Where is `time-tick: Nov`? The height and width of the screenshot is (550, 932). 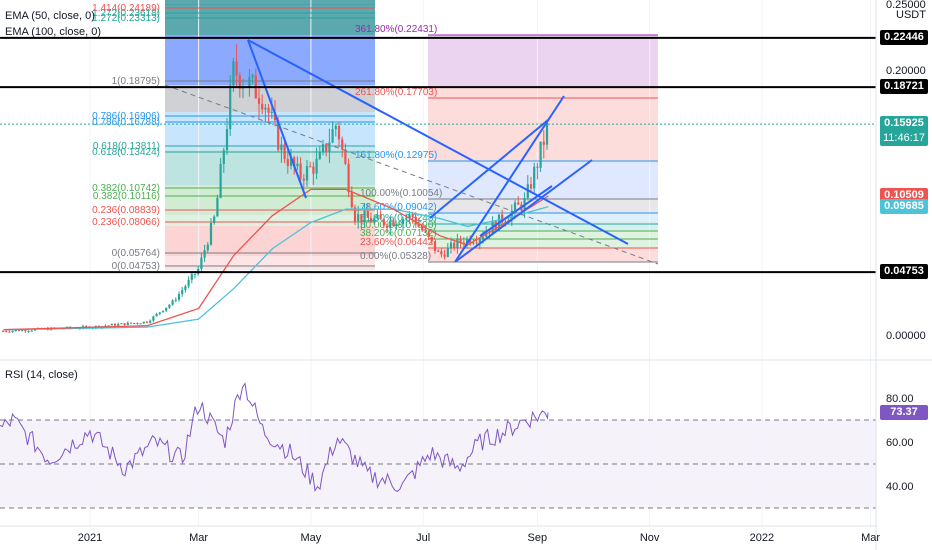
time-tick: Nov is located at coordinates (650, 538).